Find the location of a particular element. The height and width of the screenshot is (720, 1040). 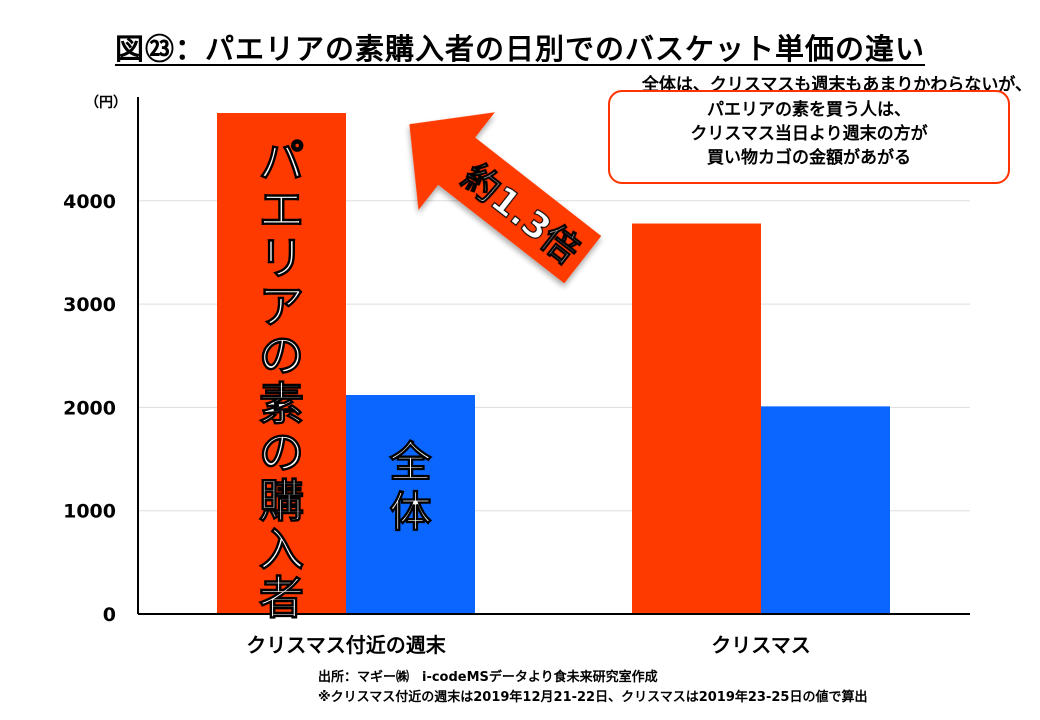

bar-label-char: 素 is located at coordinates (281, 404).